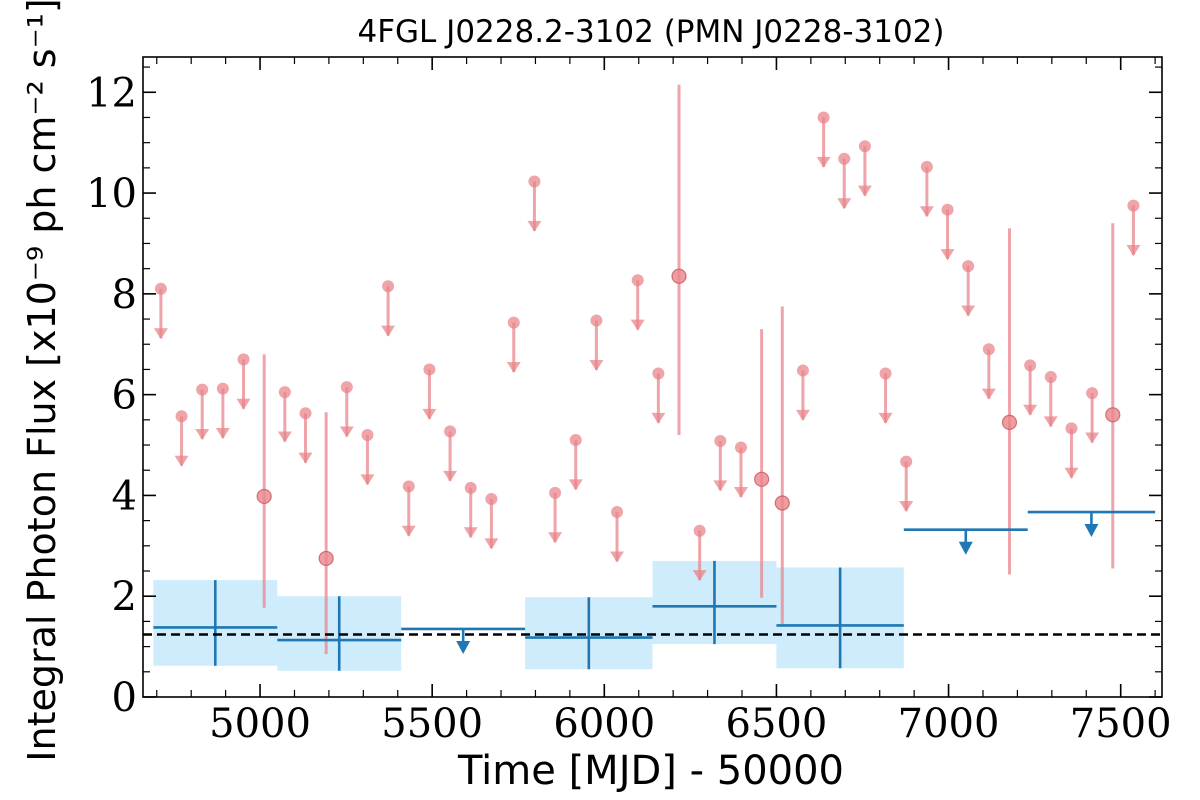 Image resolution: width=1200 pixels, height=800 pixels. What do you see at coordinates (260, 724) in the screenshot?
I see `x-tick-label: 5000` at bounding box center [260, 724].